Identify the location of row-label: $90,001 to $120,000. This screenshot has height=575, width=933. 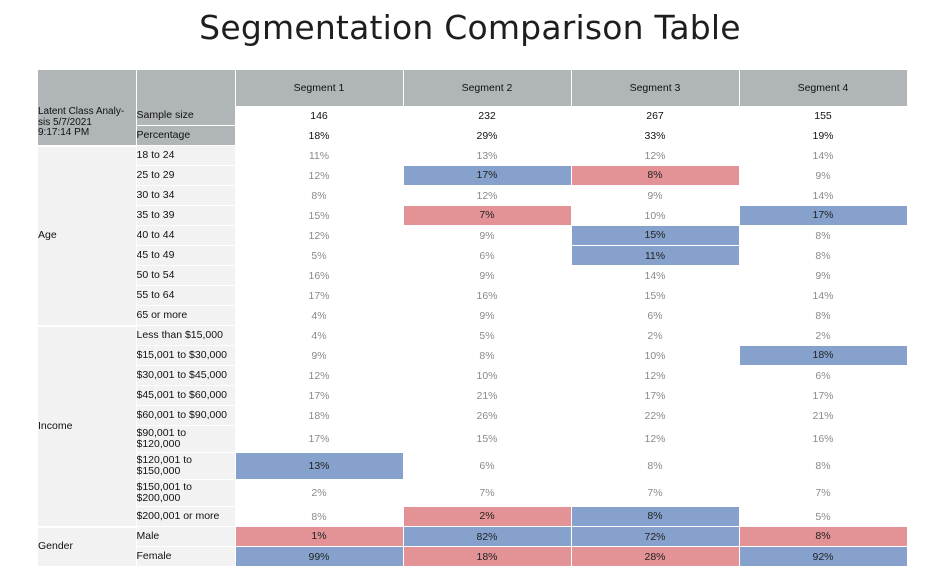
(186, 439).